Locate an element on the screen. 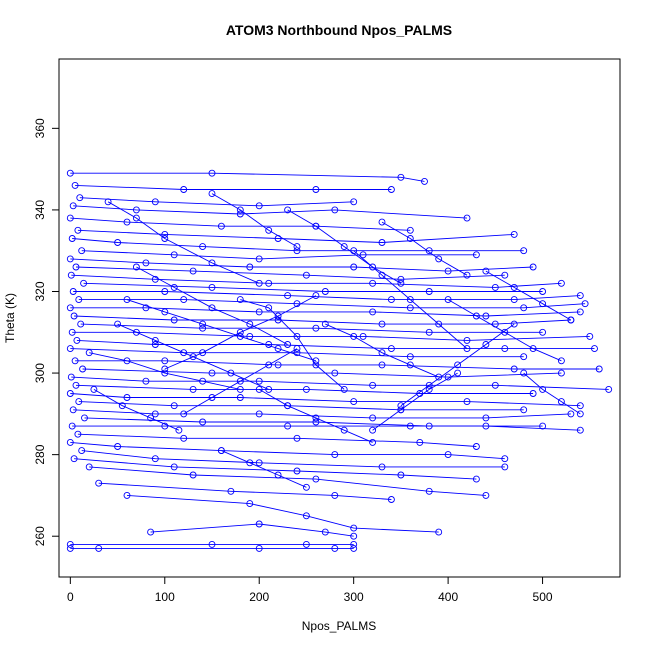 The image size is (650, 650). y-tick-label: 280 is located at coordinates (40, 454).